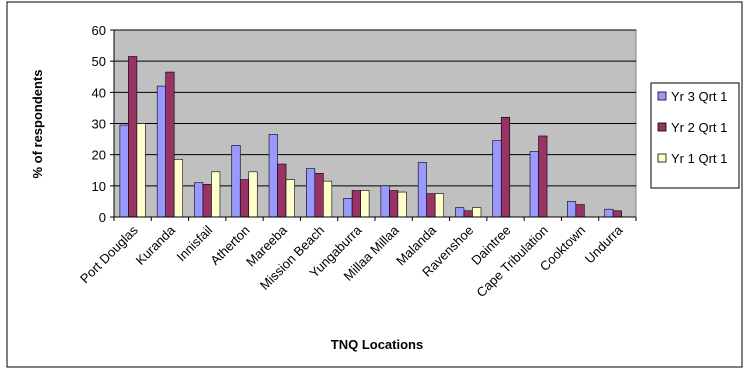  I want to click on y-axis: 0 10 20 30 40 50 60, so click(103, 124).